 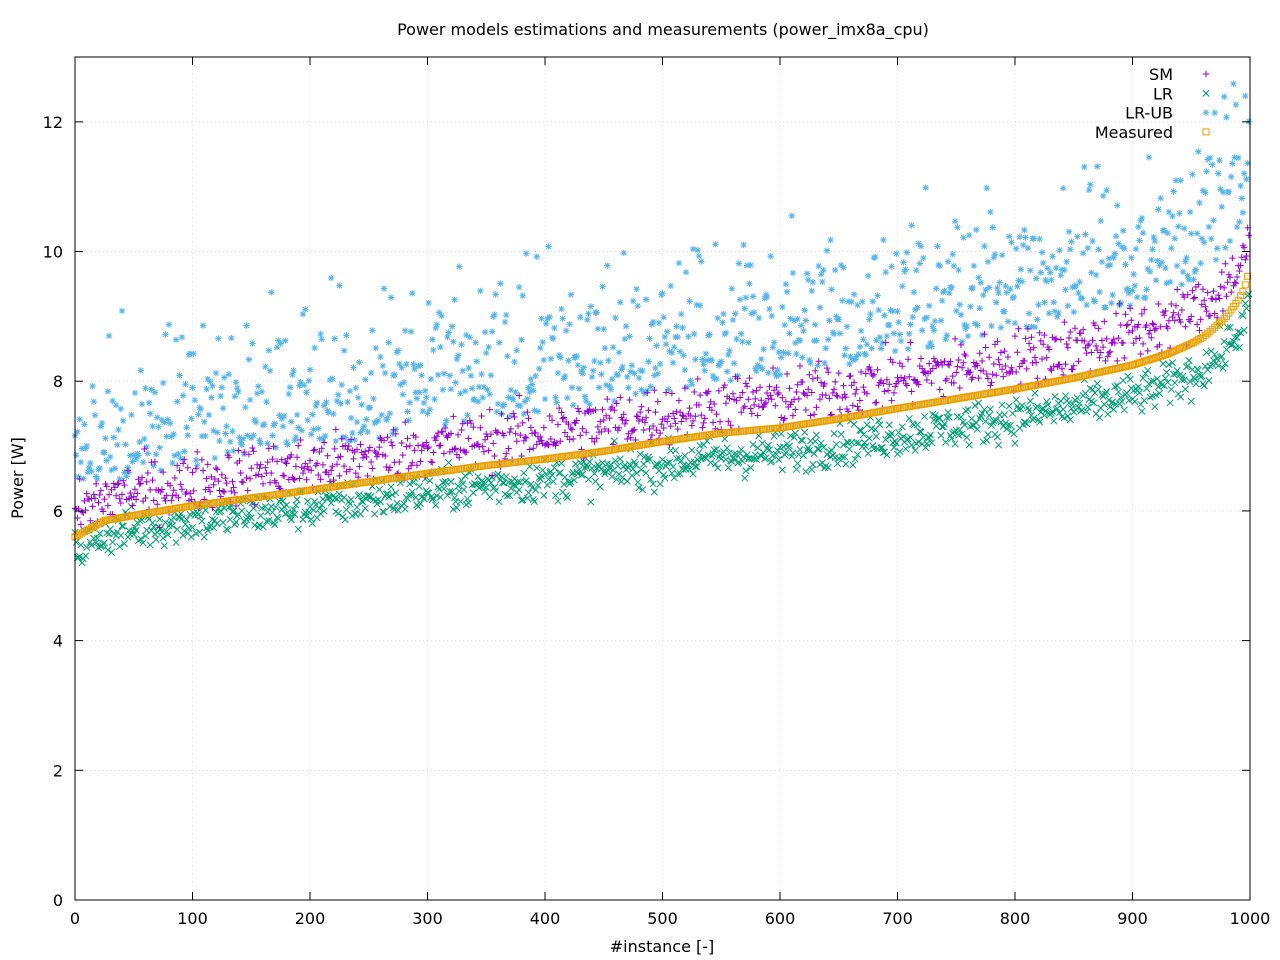 I want to click on x-tick-label: 1000, so click(x=1250, y=918).